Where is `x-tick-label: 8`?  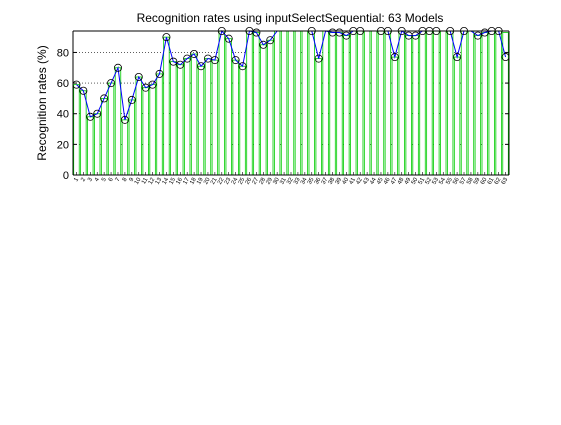 x-tick-label: 8 is located at coordinates (125, 179).